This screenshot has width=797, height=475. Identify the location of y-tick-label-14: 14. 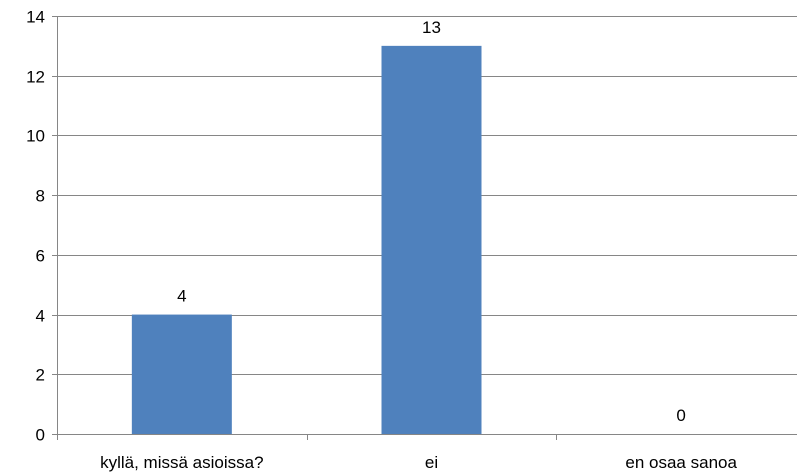
(35, 17).